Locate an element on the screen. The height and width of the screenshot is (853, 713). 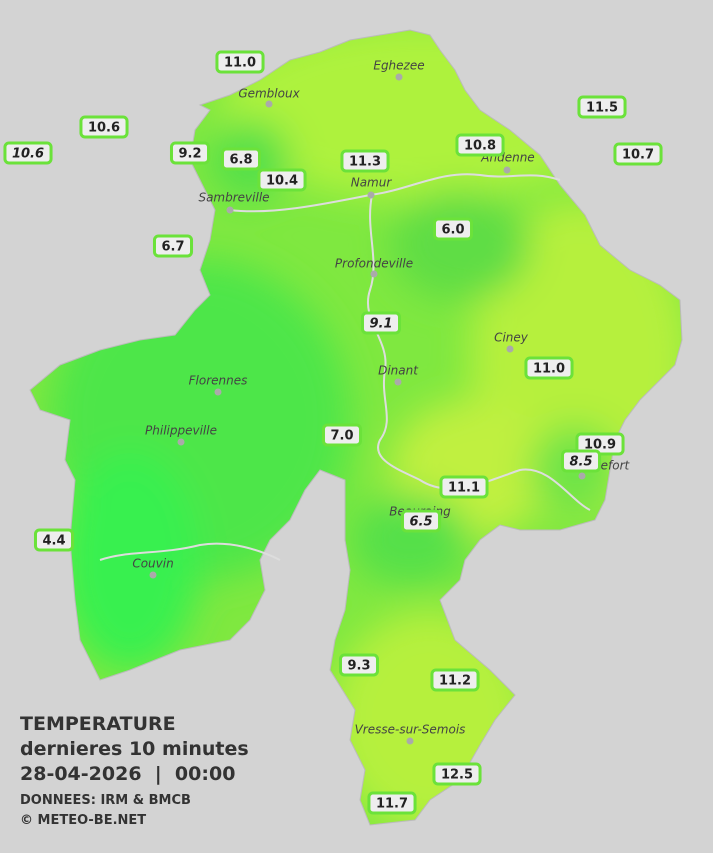
station-value: 8.5 is located at coordinates (580, 462).